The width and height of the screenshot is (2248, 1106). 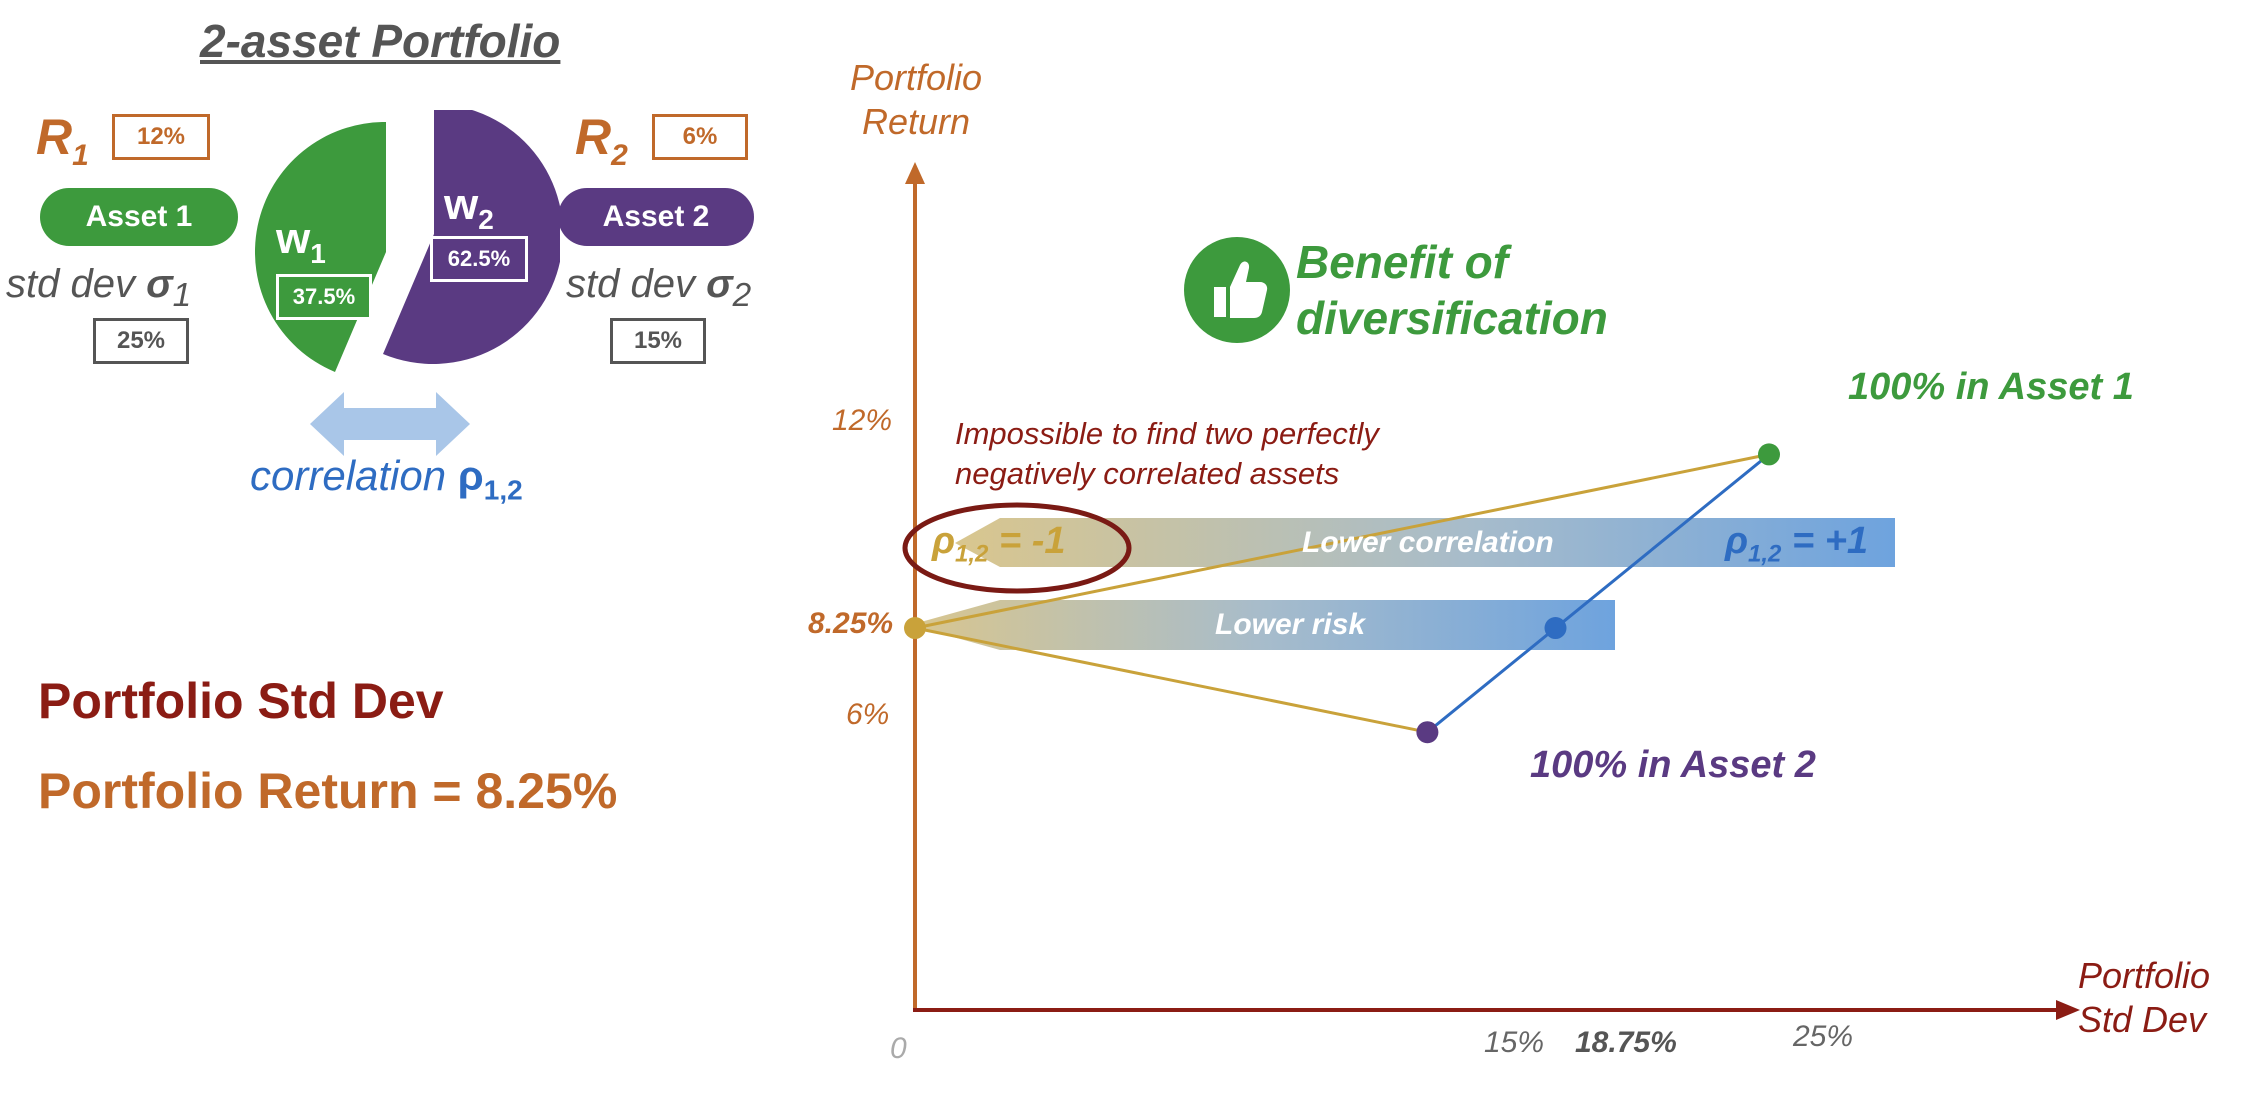 I want to click on w1-value-box: 37.5%, so click(x=324, y=297).